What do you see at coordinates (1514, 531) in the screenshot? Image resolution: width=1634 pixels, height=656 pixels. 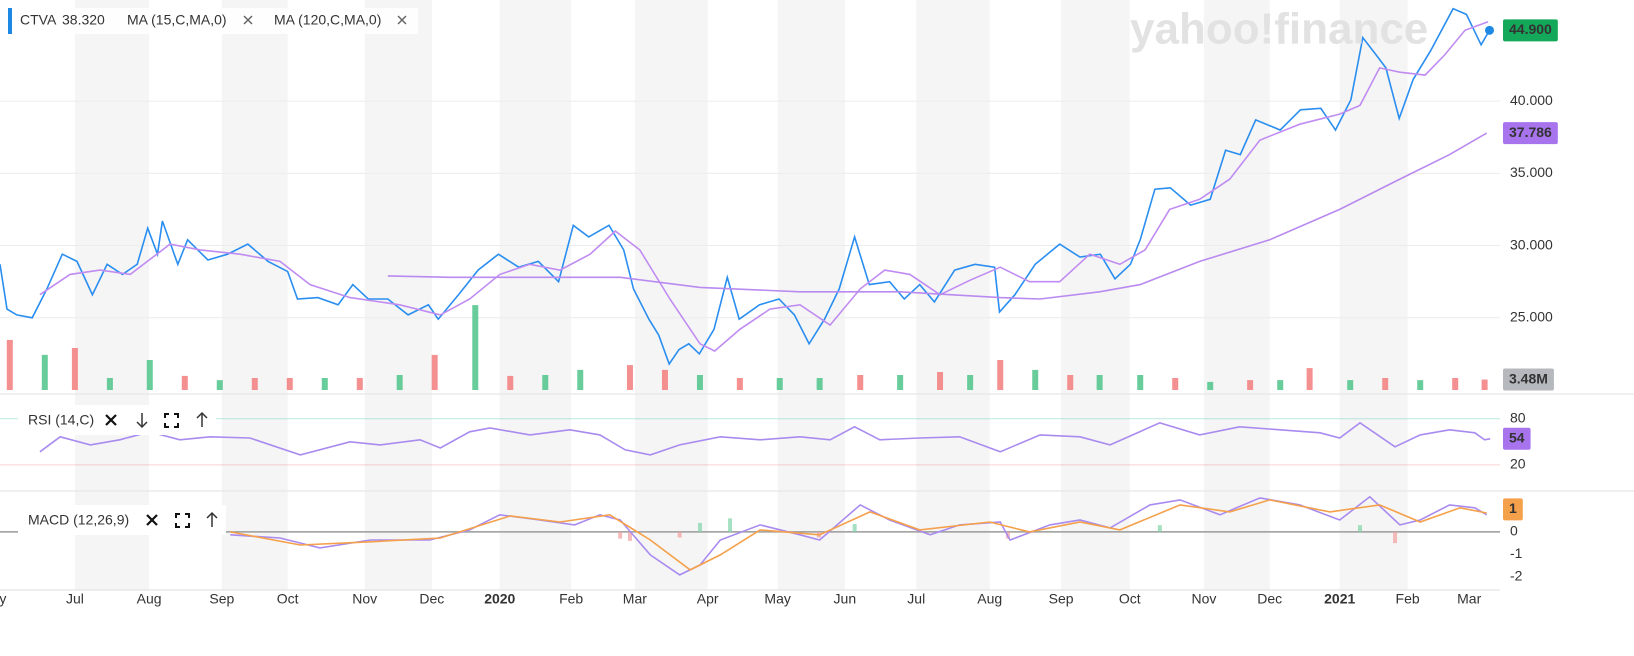 I see `y-tick-label: 0` at bounding box center [1514, 531].